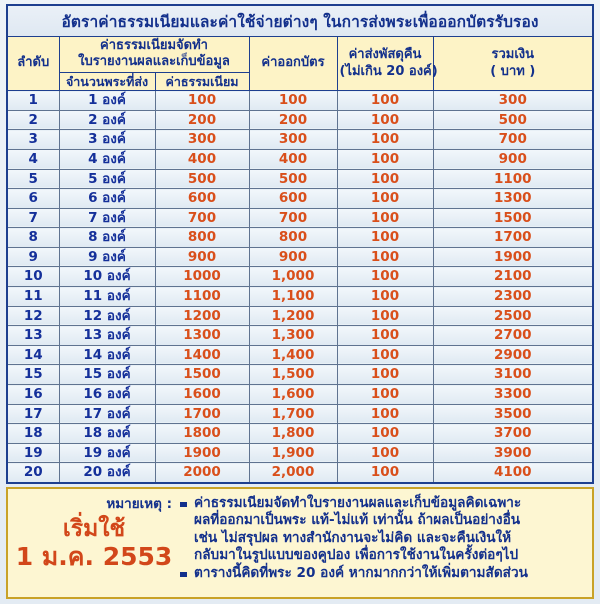 The height and width of the screenshot is (604, 600). What do you see at coordinates (293, 375) in the screenshot?
I see `cell-card-fee: 1,500` at bounding box center [293, 375].